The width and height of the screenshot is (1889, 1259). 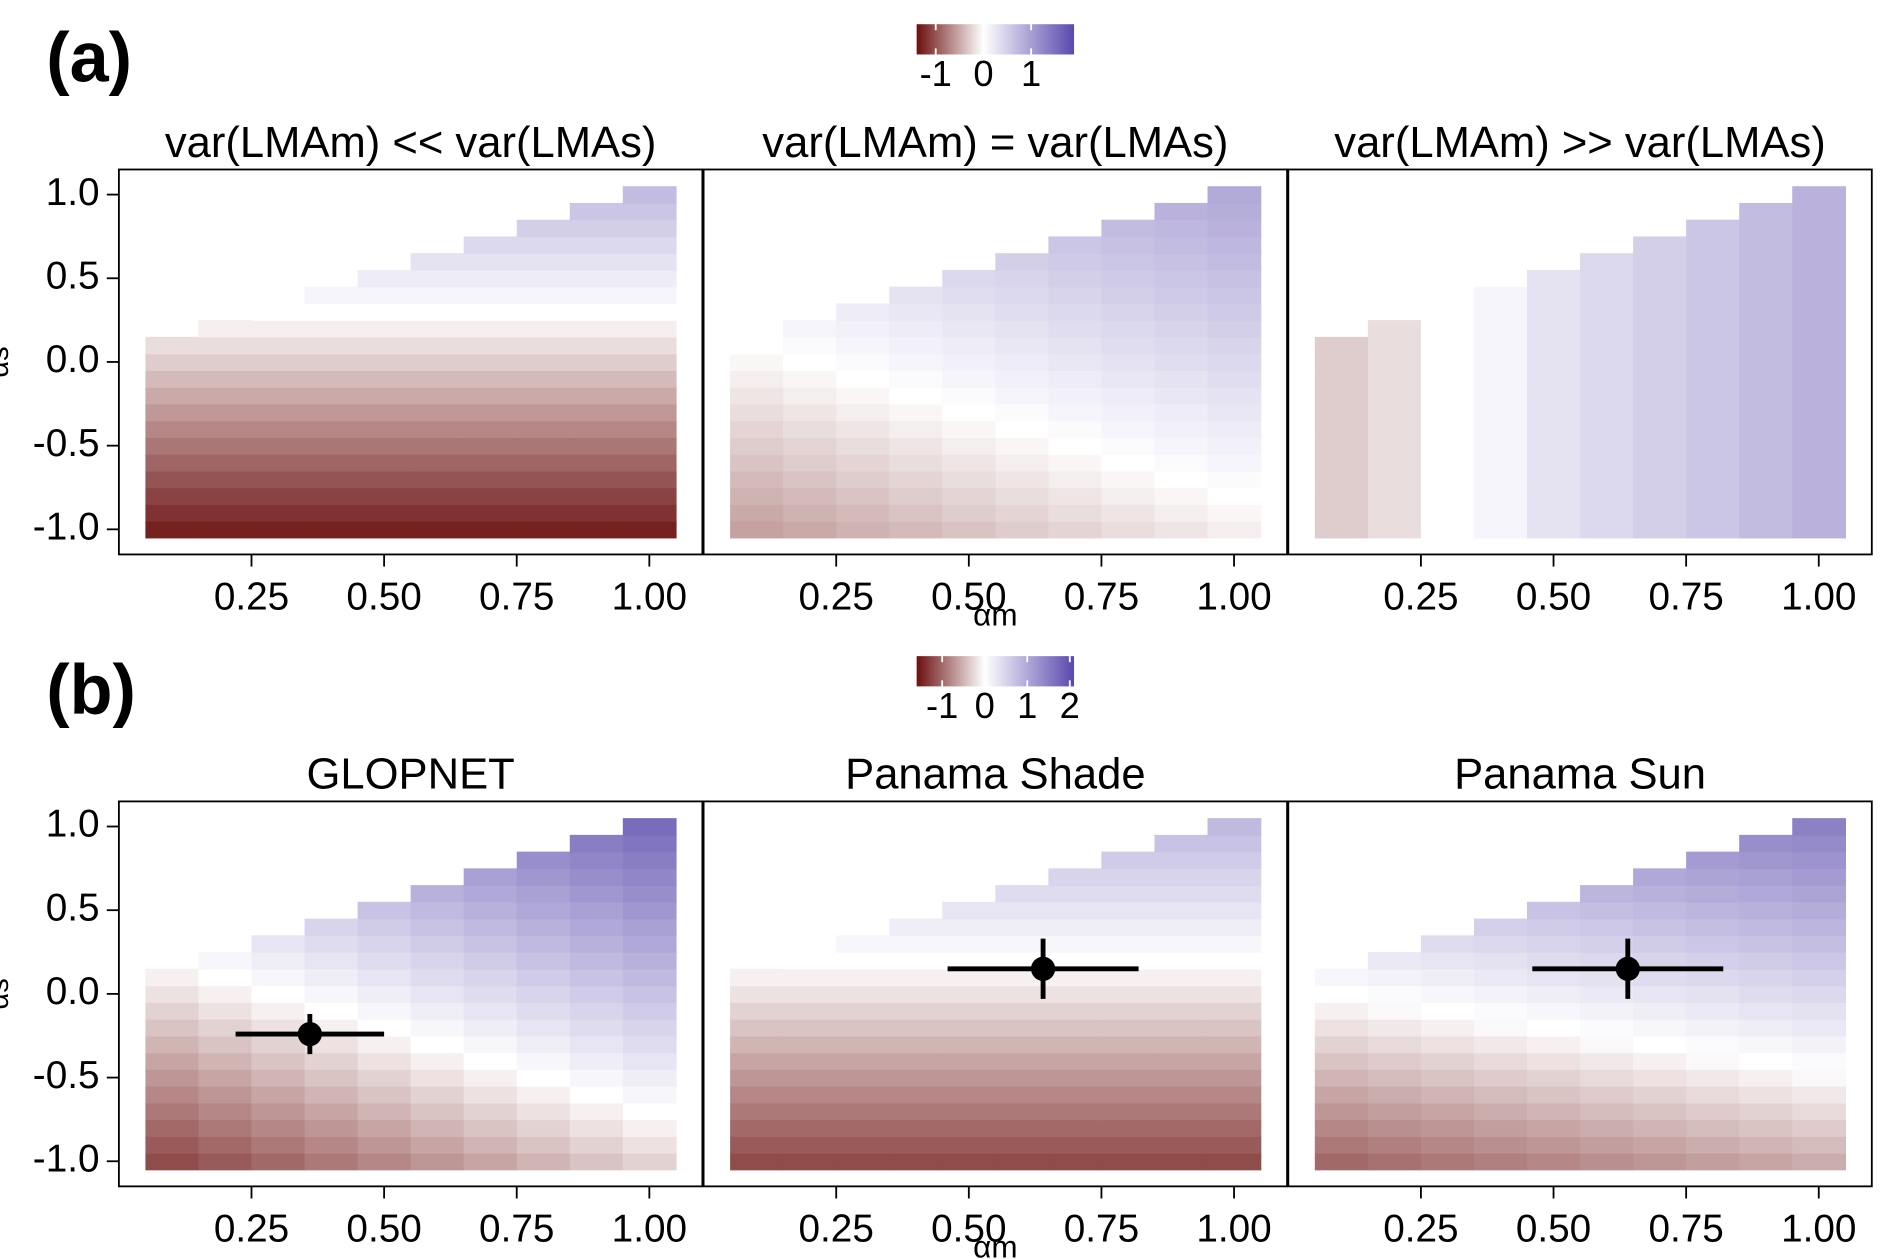 What do you see at coordinates (995, 615) in the screenshot?
I see `x-axis-label: αm` at bounding box center [995, 615].